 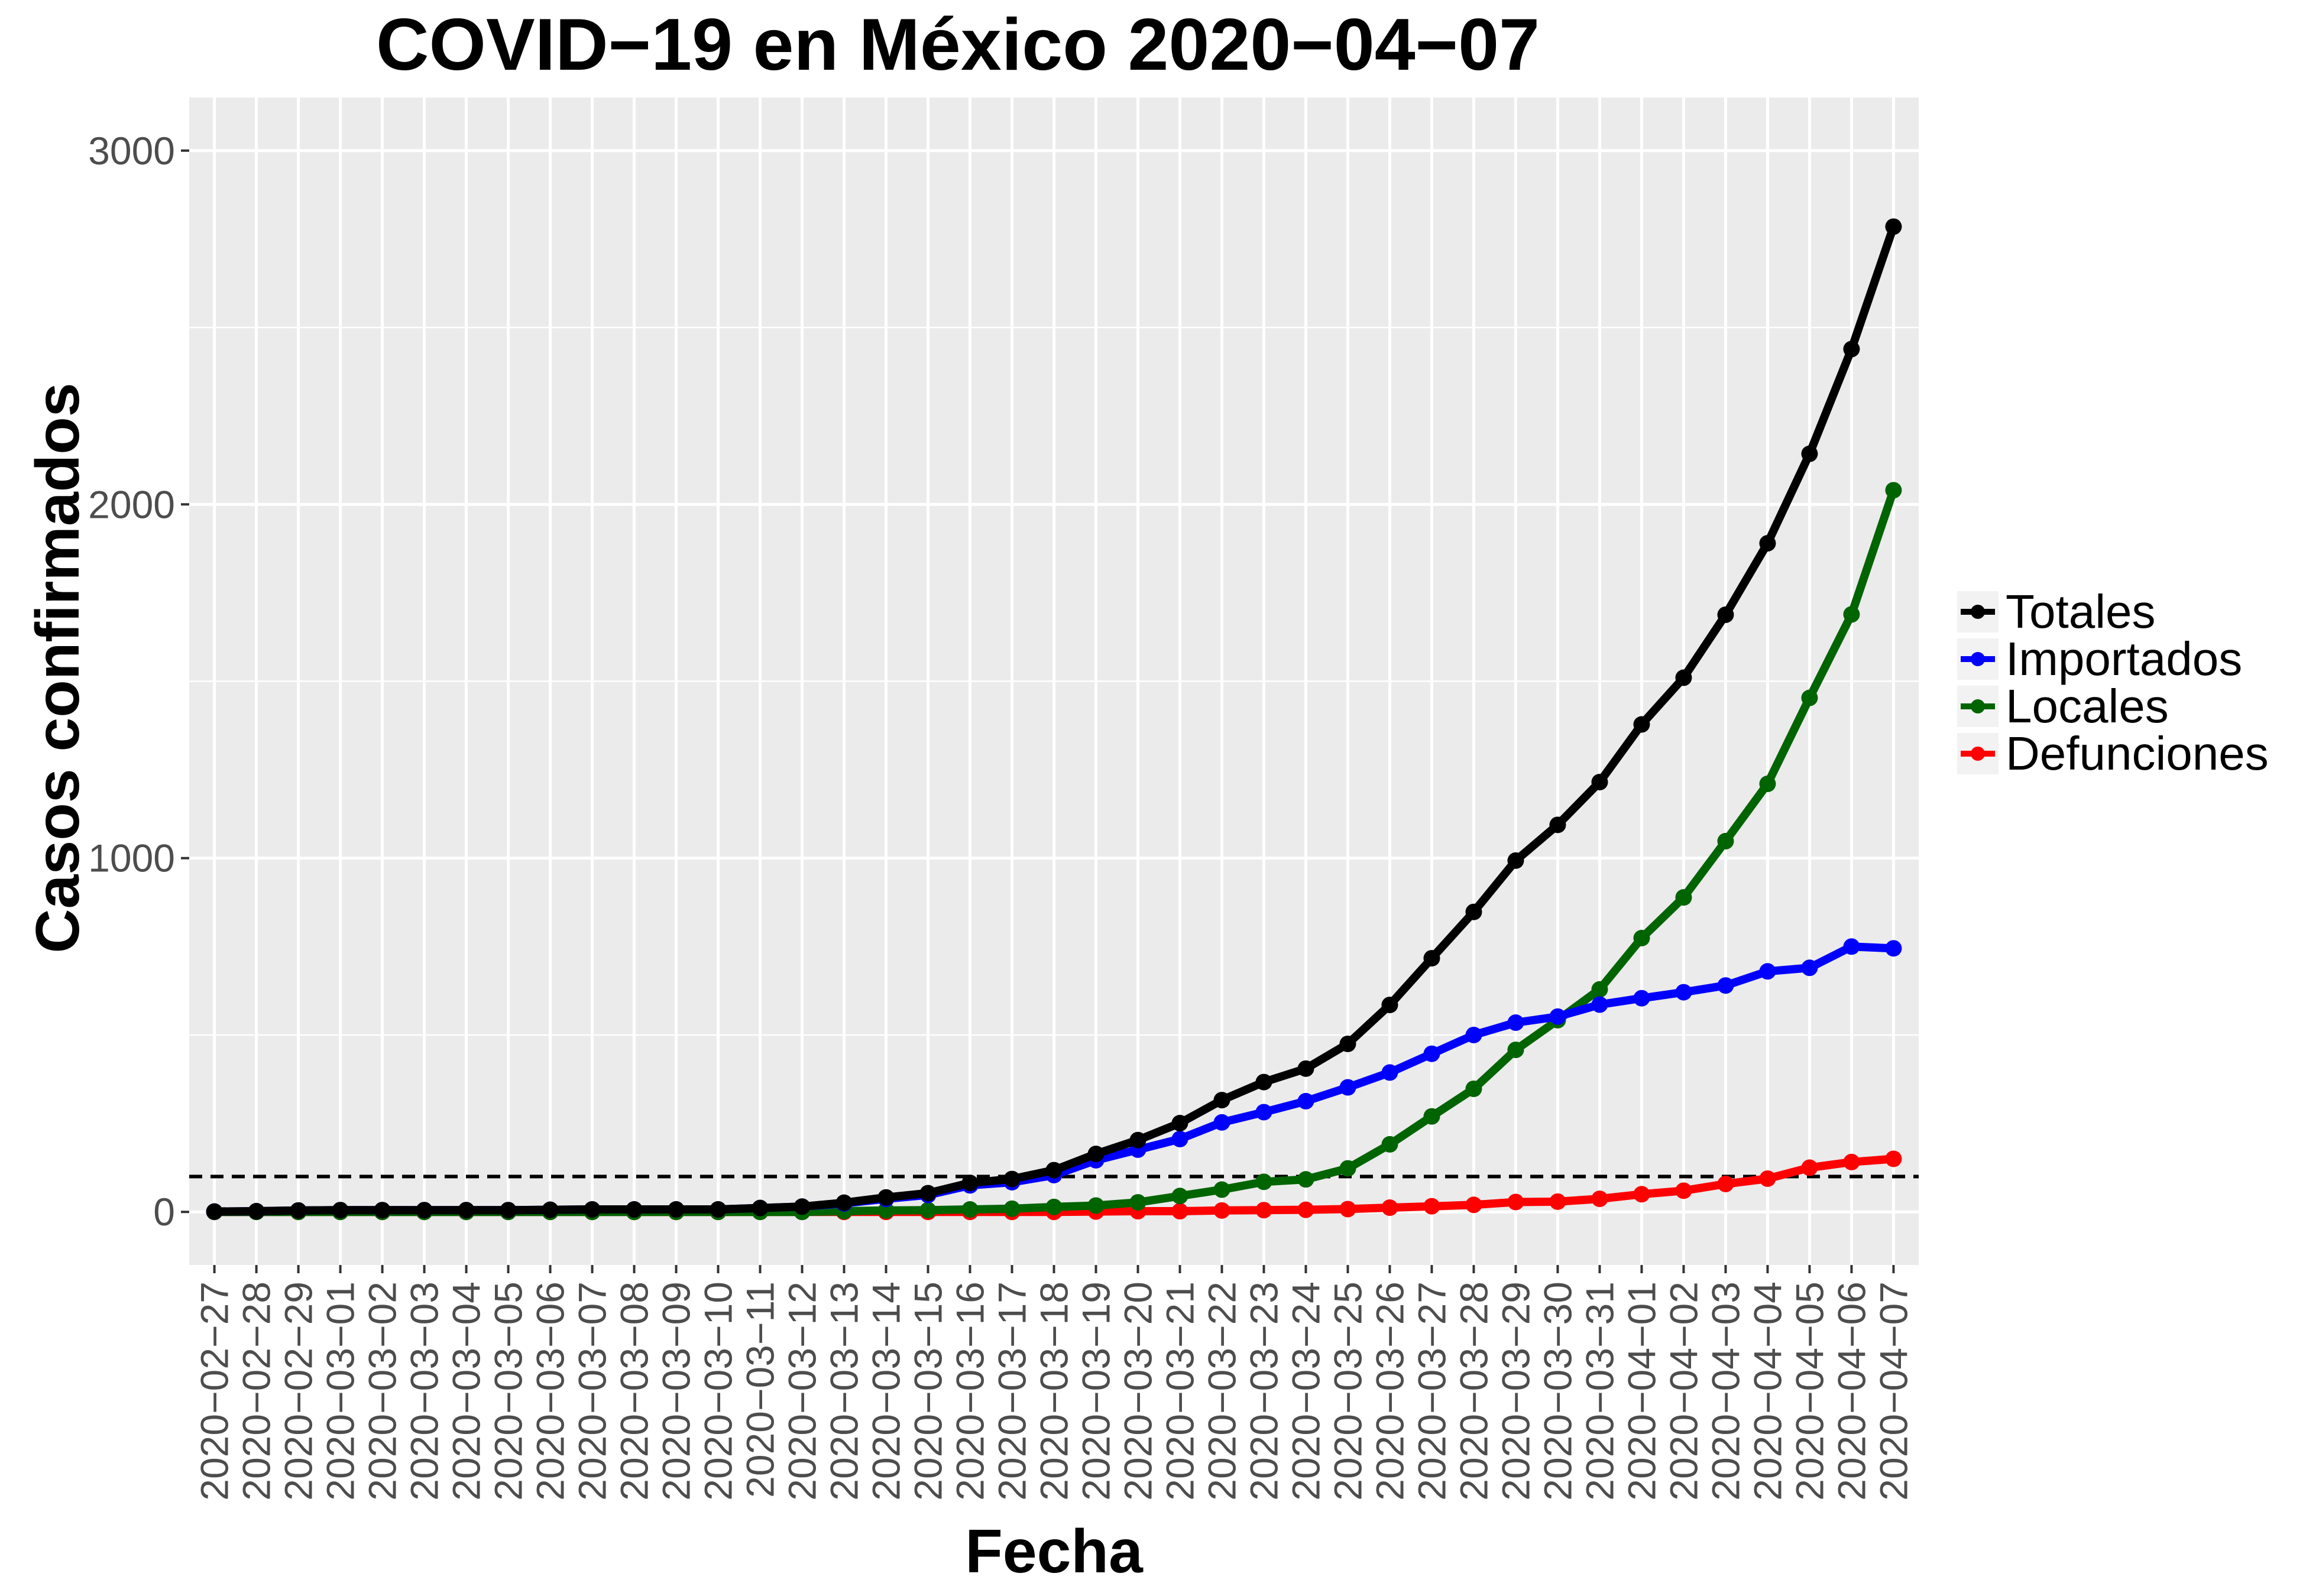 I want to click on y-axis-label: Casos confirmados, so click(x=58, y=668).